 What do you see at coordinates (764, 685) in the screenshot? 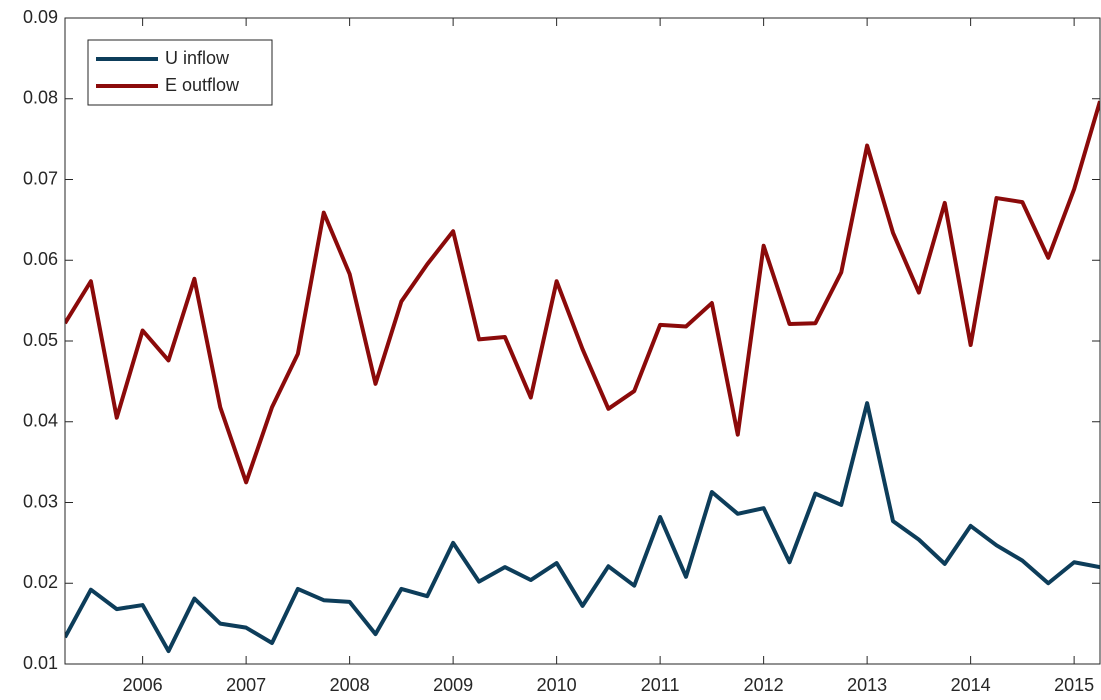
I see `x-tick-label: 2012` at bounding box center [764, 685].